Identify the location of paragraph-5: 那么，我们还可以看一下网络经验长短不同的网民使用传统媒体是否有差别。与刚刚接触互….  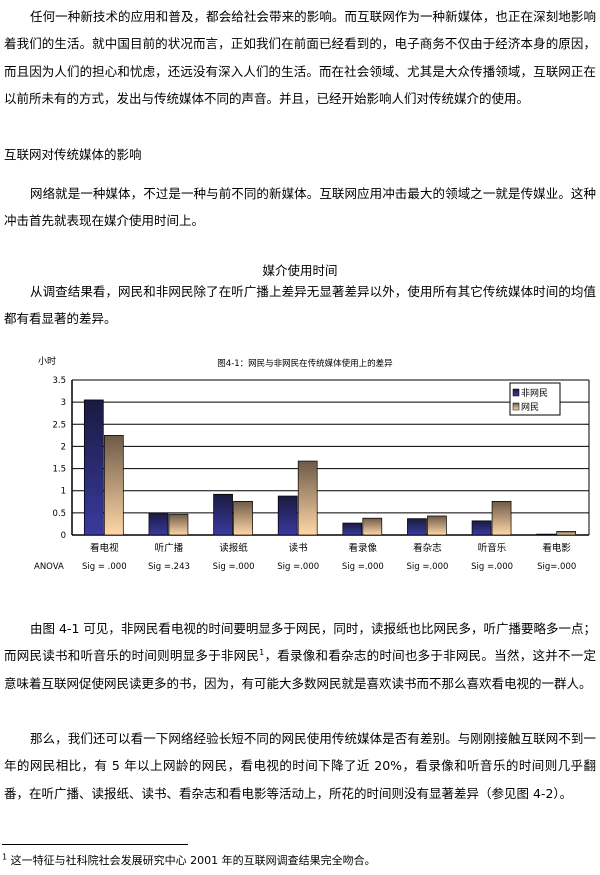
(300, 766).